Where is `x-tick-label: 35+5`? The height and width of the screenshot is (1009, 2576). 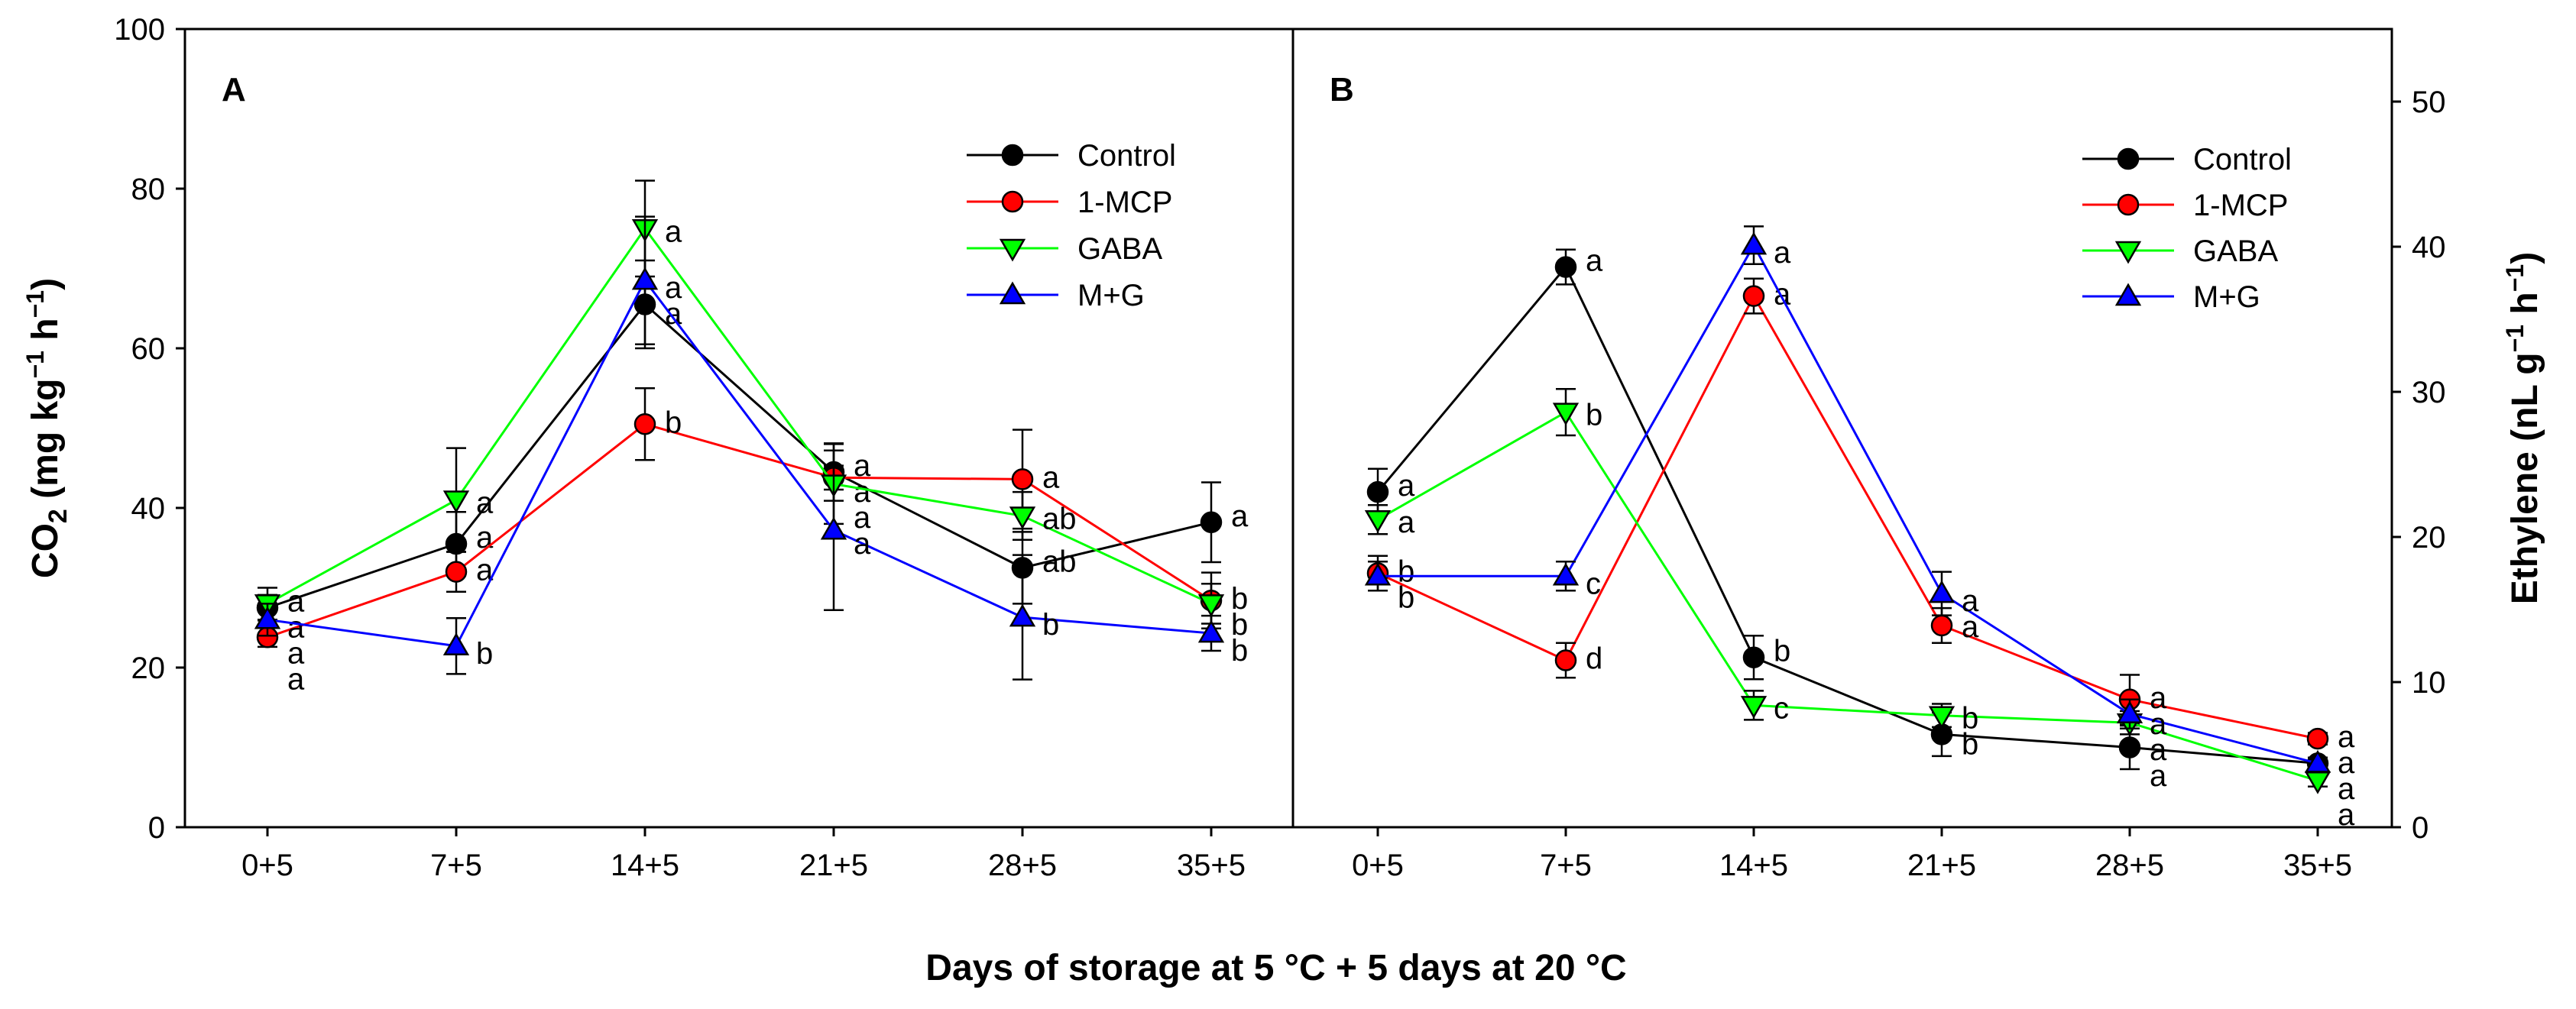 x-tick-label: 35+5 is located at coordinates (1211, 865).